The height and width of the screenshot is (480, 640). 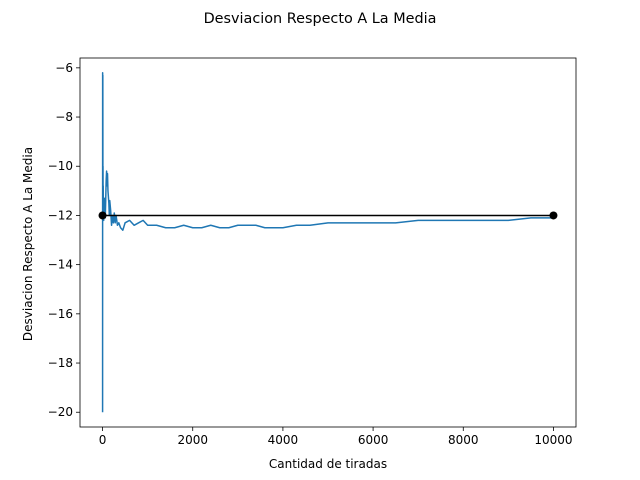 What do you see at coordinates (28, 244) in the screenshot?
I see `y-axis-label: Desviacion Respecto A La Media` at bounding box center [28, 244].